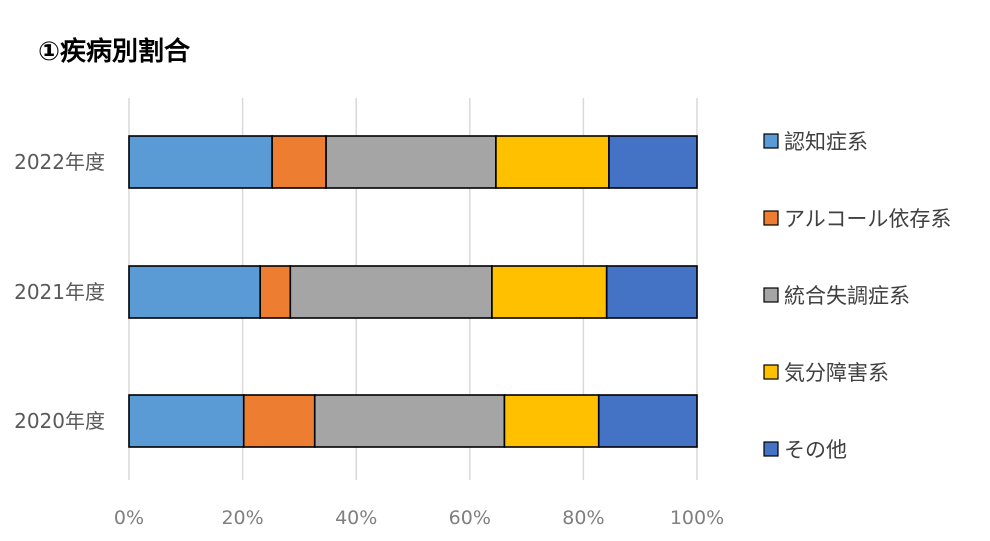  Describe the element at coordinates (847, 296) in the screenshot. I see `legend-label: 統合失調症系` at that location.